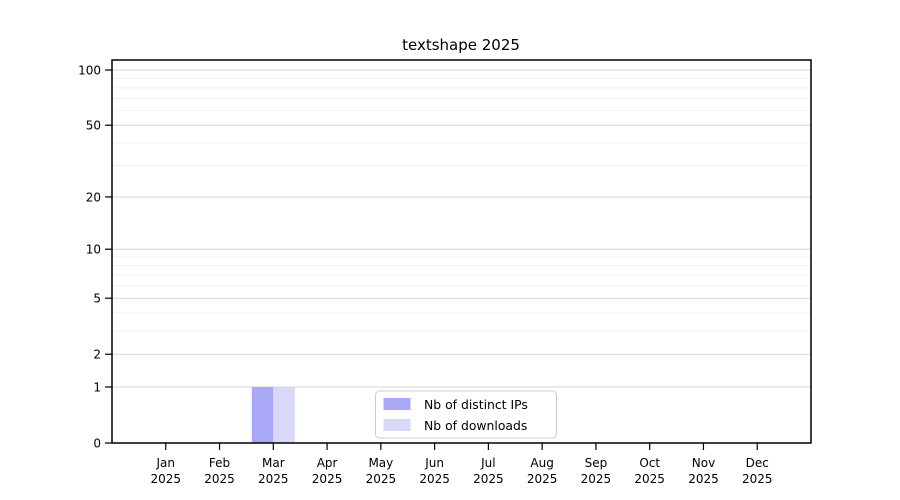 The height and width of the screenshot is (500, 900). I want to click on y-tick-label: 5, so click(97, 299).